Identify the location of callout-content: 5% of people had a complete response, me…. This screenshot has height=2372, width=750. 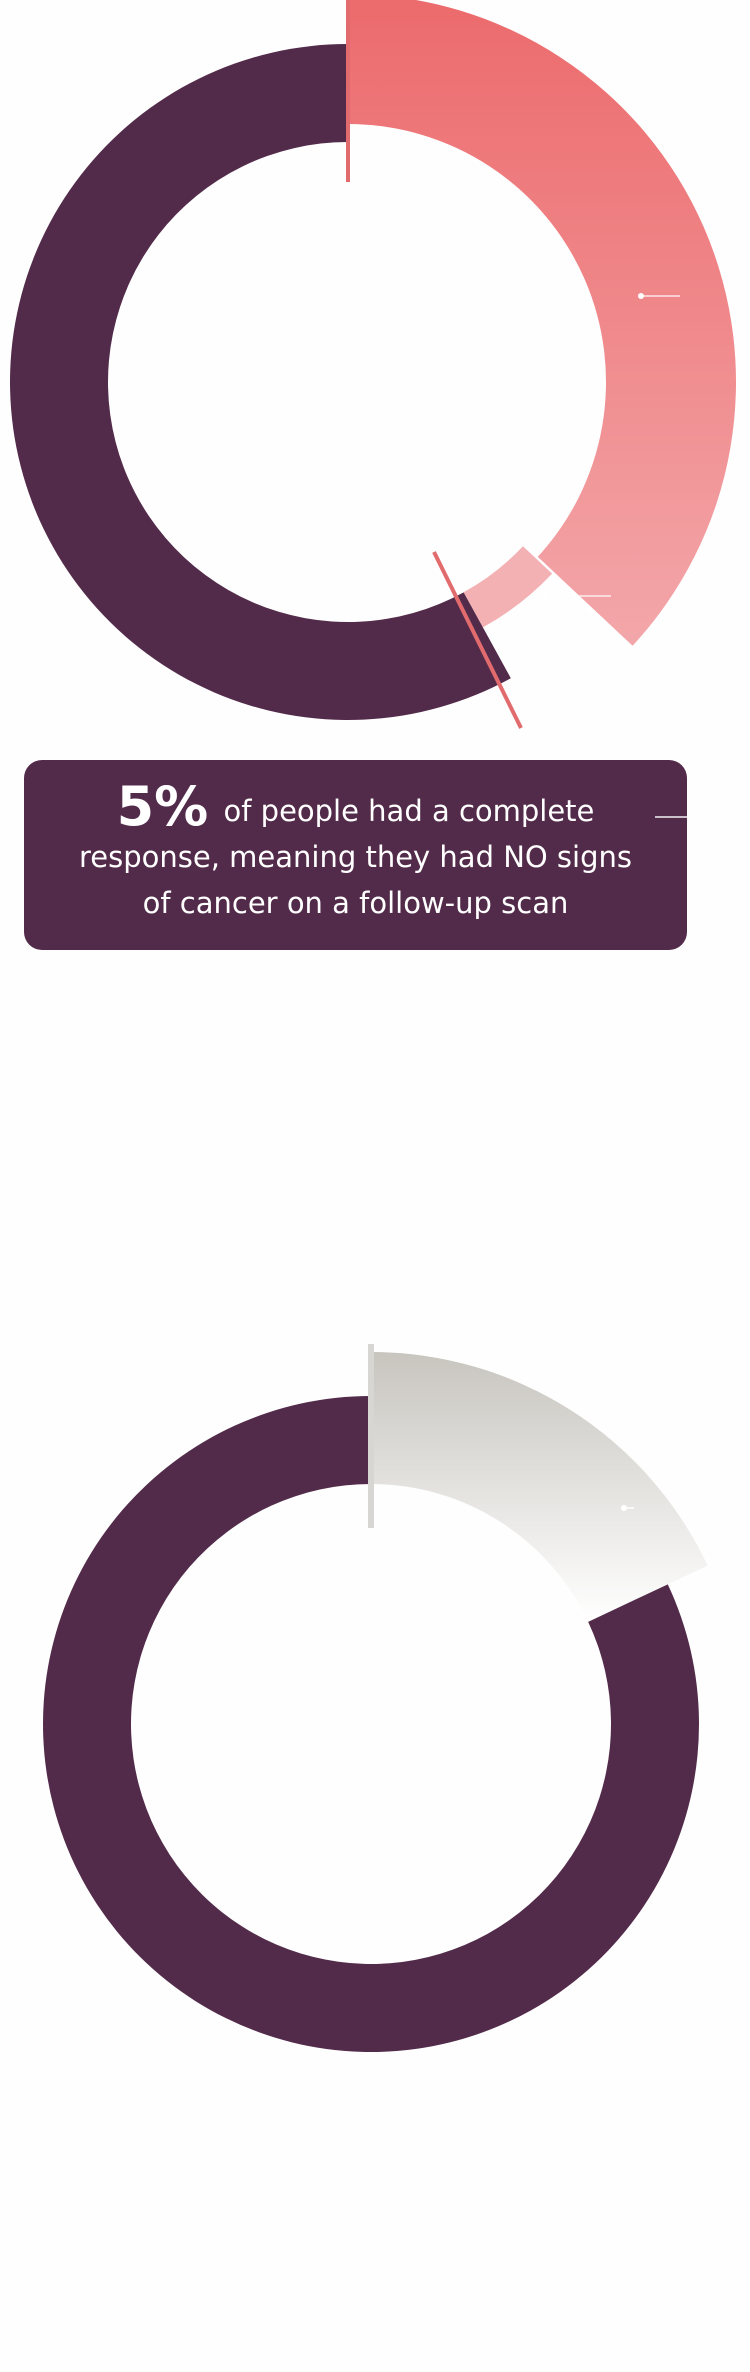
(355, 853).